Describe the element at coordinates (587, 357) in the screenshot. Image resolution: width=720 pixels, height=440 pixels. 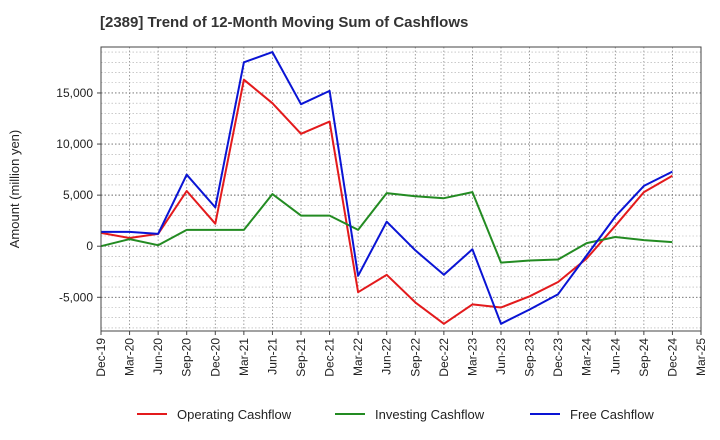
I see `x-tick-label: Mar-24` at that location.